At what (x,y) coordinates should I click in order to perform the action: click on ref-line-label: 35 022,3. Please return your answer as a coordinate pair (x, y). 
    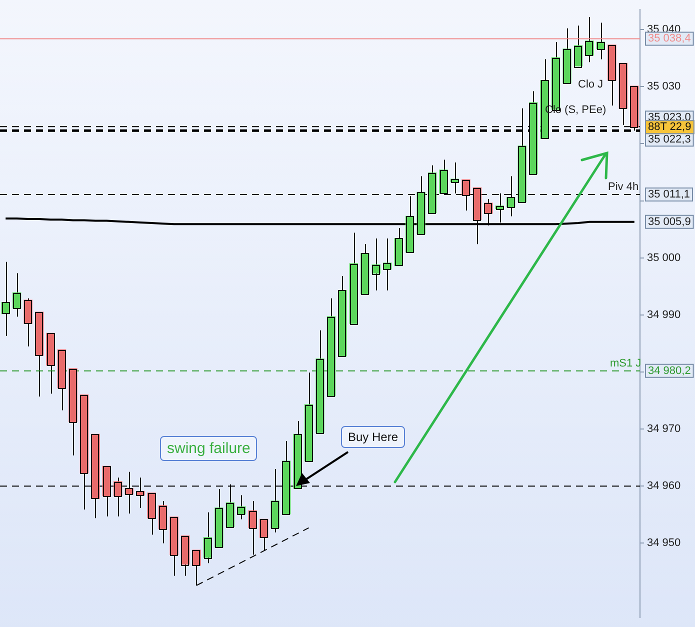
    Looking at the image, I should click on (669, 140).